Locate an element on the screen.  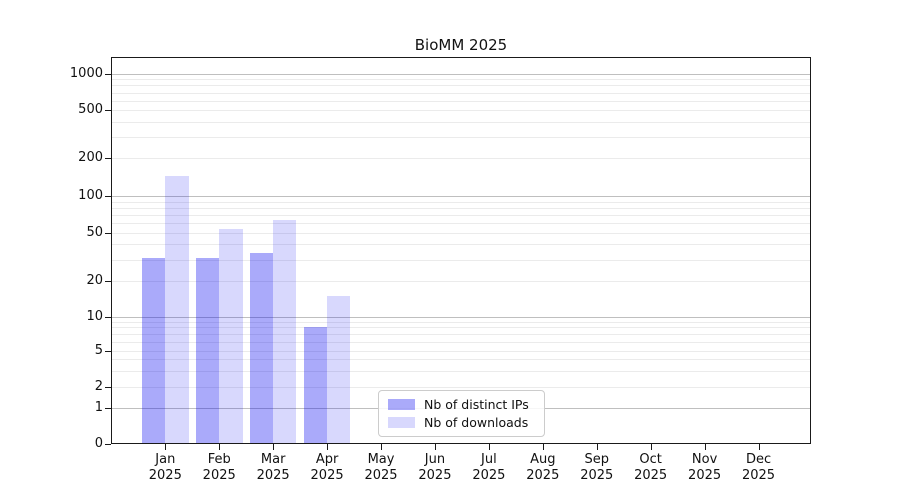
y-tick-label-20: 20 is located at coordinates (94, 280).